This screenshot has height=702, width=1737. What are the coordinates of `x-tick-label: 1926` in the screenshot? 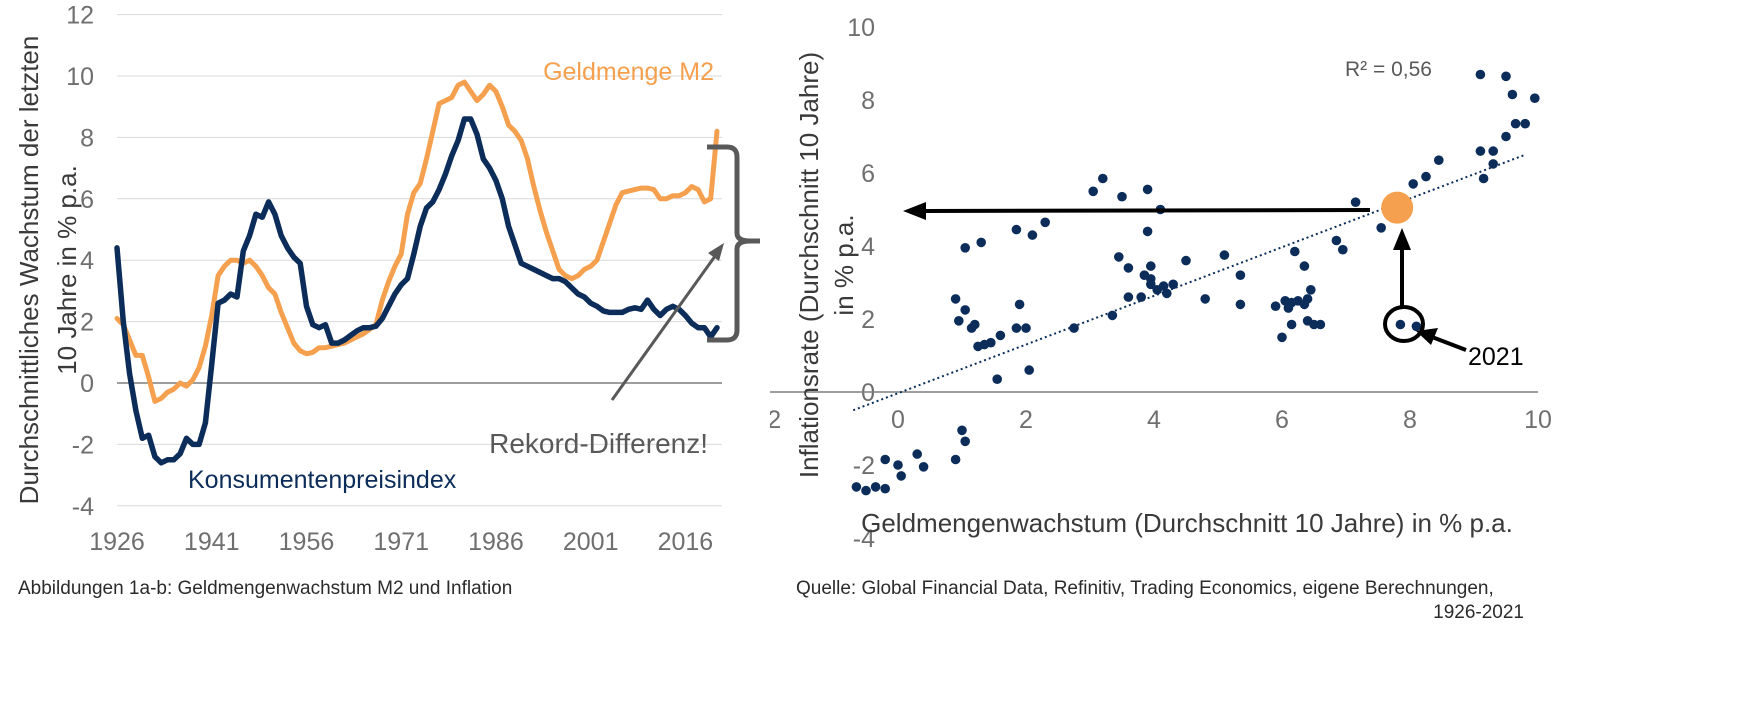 It's located at (117, 542).